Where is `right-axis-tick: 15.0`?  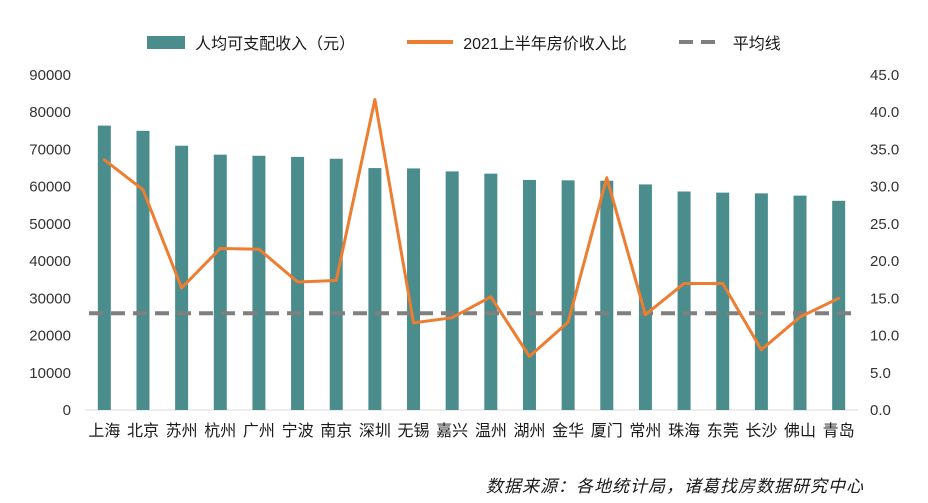
right-axis-tick: 15.0 is located at coordinates (884, 298).